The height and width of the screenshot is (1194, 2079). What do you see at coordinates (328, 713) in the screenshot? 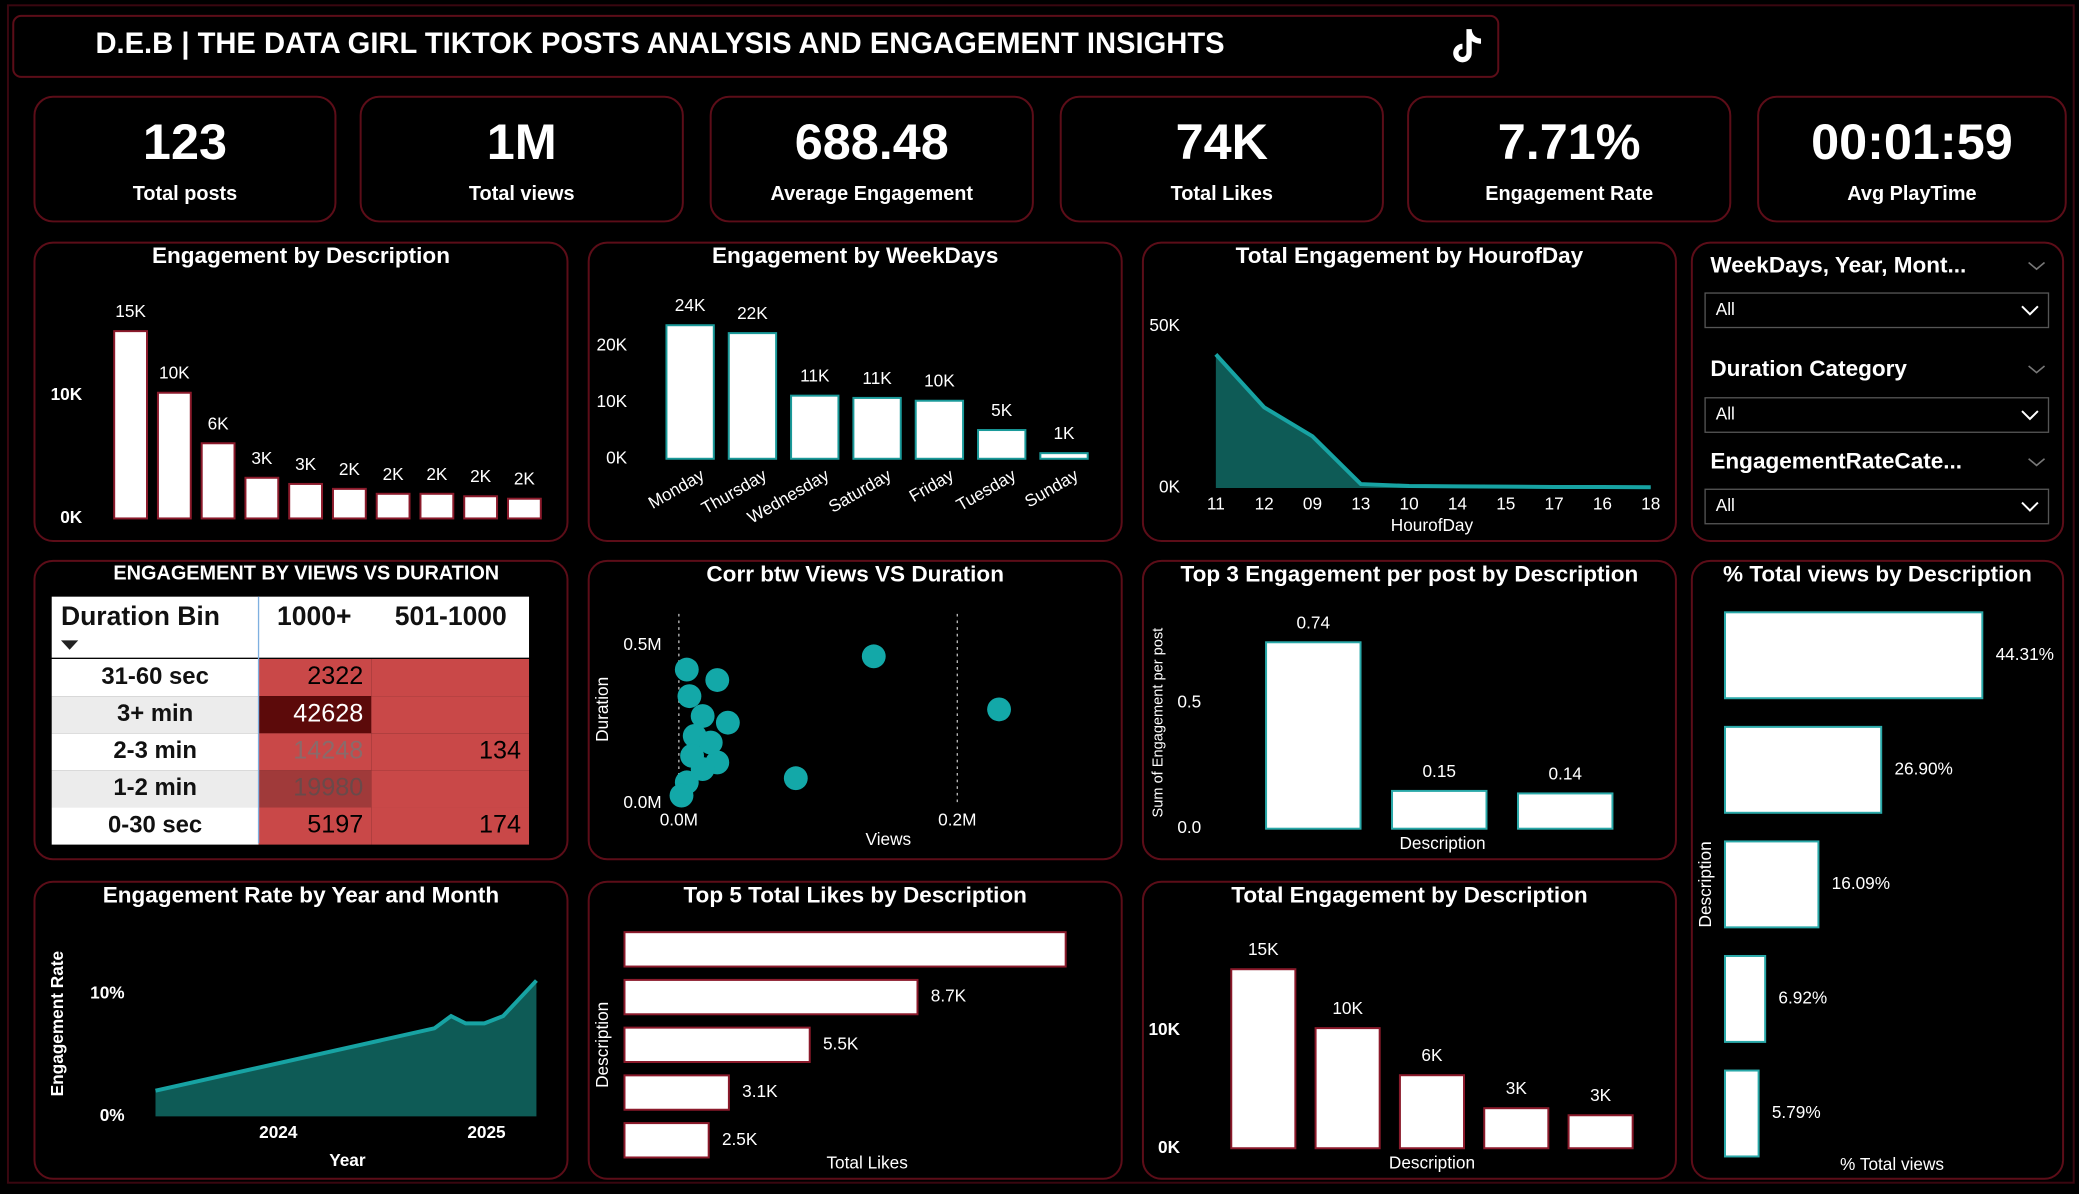
I see `table-cell: 42628` at bounding box center [328, 713].